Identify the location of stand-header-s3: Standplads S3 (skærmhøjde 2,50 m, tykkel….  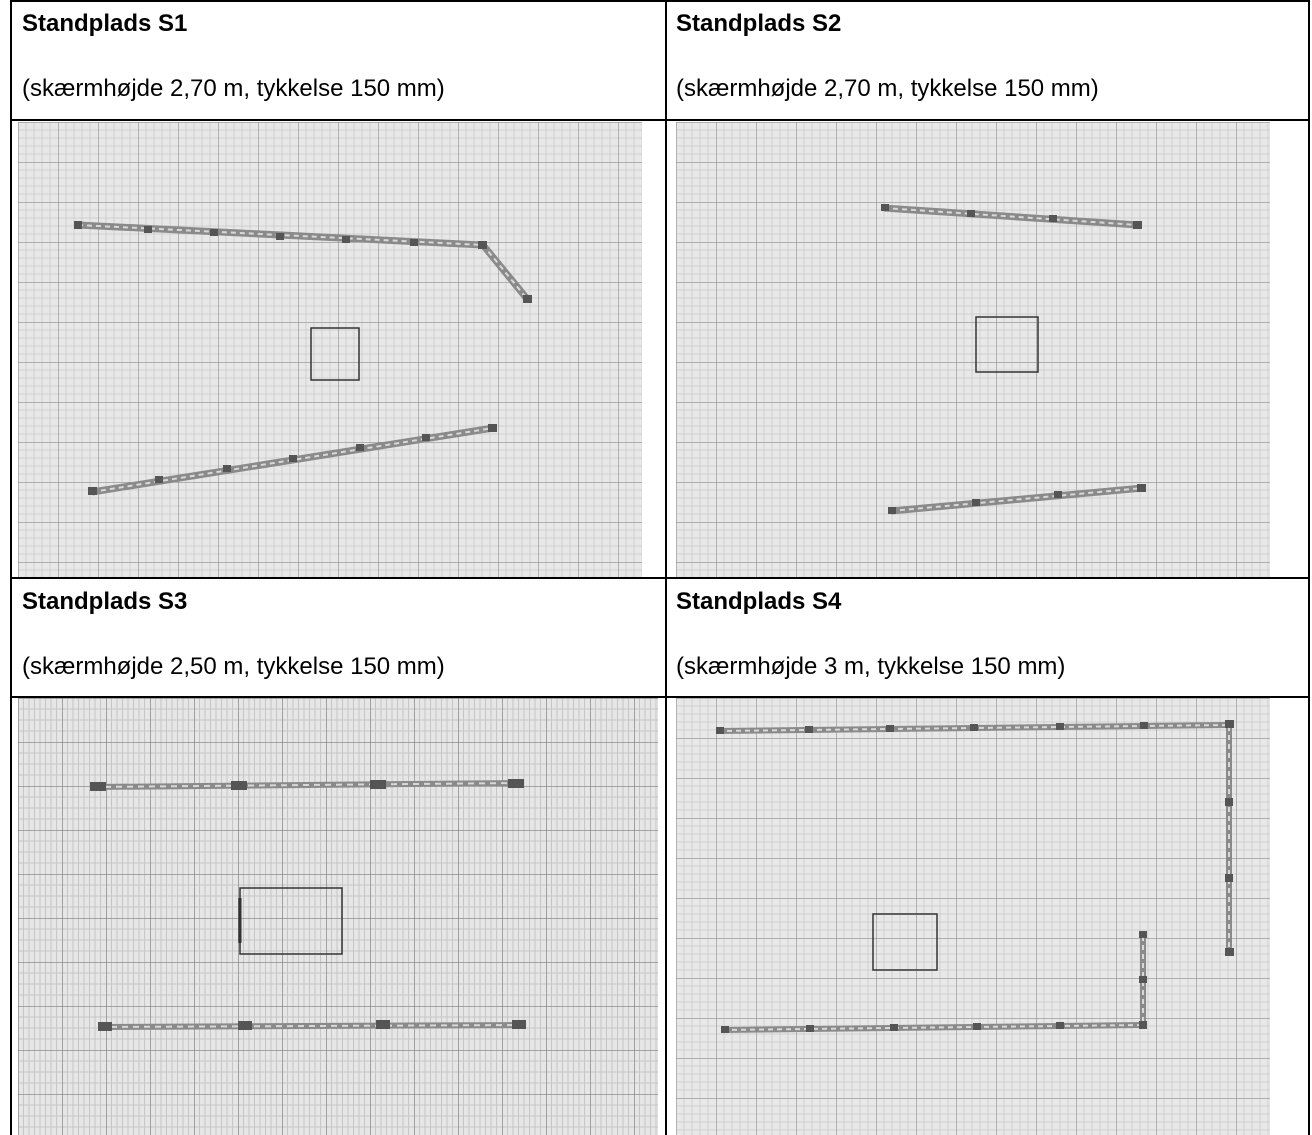
(342, 640).